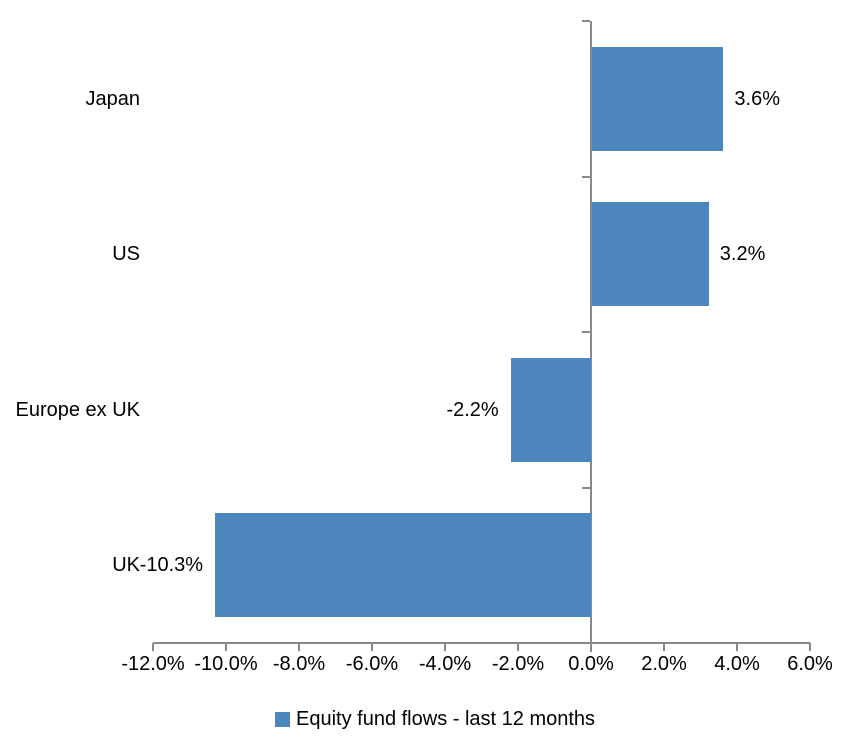 The height and width of the screenshot is (747, 852). I want to click on category-label: Europe ex UK, so click(77, 409).